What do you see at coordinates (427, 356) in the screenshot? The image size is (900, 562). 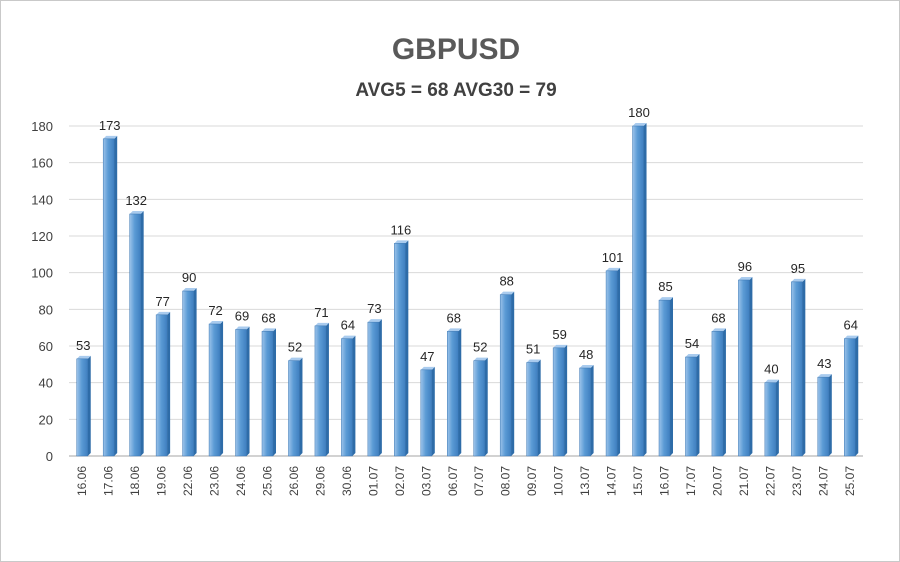 I see `data-label: 47` at bounding box center [427, 356].